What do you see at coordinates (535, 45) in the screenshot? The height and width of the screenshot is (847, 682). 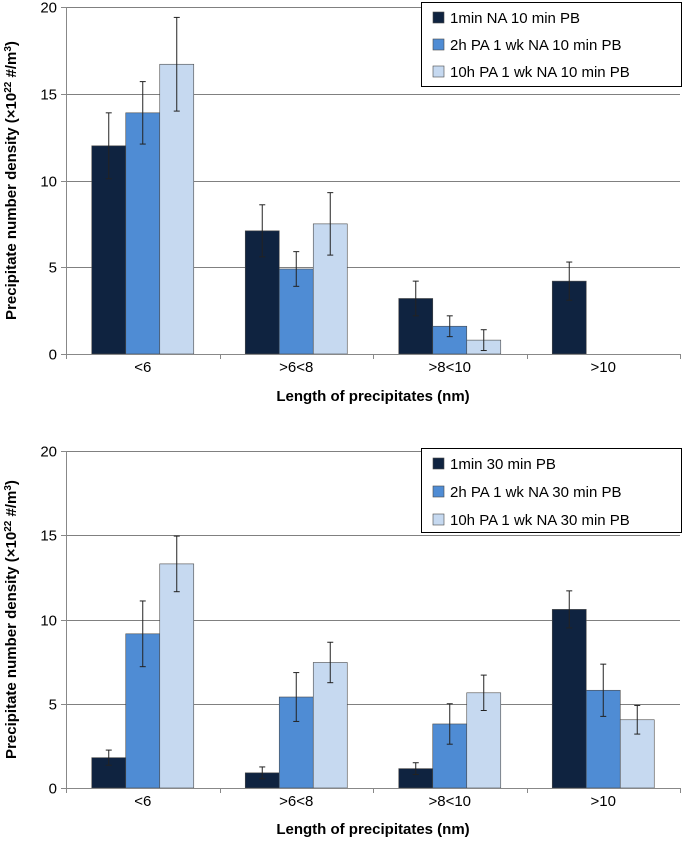 I see `legend-label: 2h PA 1 wk NA 10 min PB` at bounding box center [535, 45].